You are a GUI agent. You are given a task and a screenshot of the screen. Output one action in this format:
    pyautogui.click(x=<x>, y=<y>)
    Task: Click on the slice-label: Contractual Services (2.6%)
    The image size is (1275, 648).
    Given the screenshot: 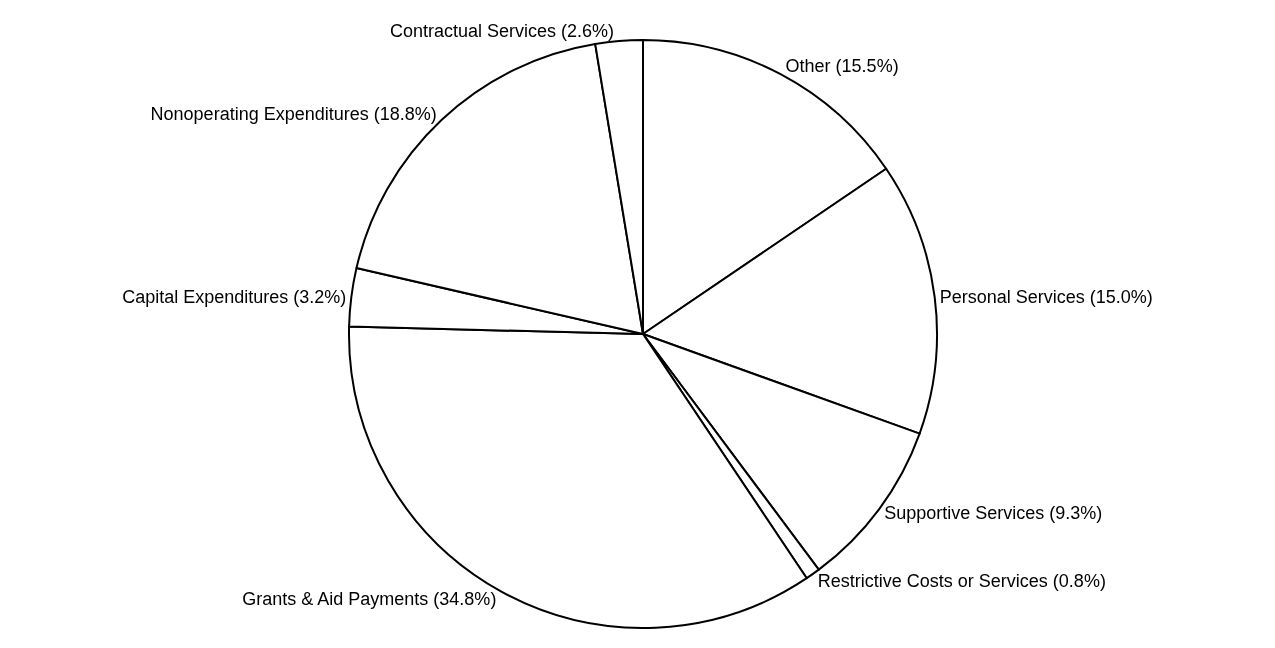 What is the action you would take?
    pyautogui.click(x=502, y=31)
    